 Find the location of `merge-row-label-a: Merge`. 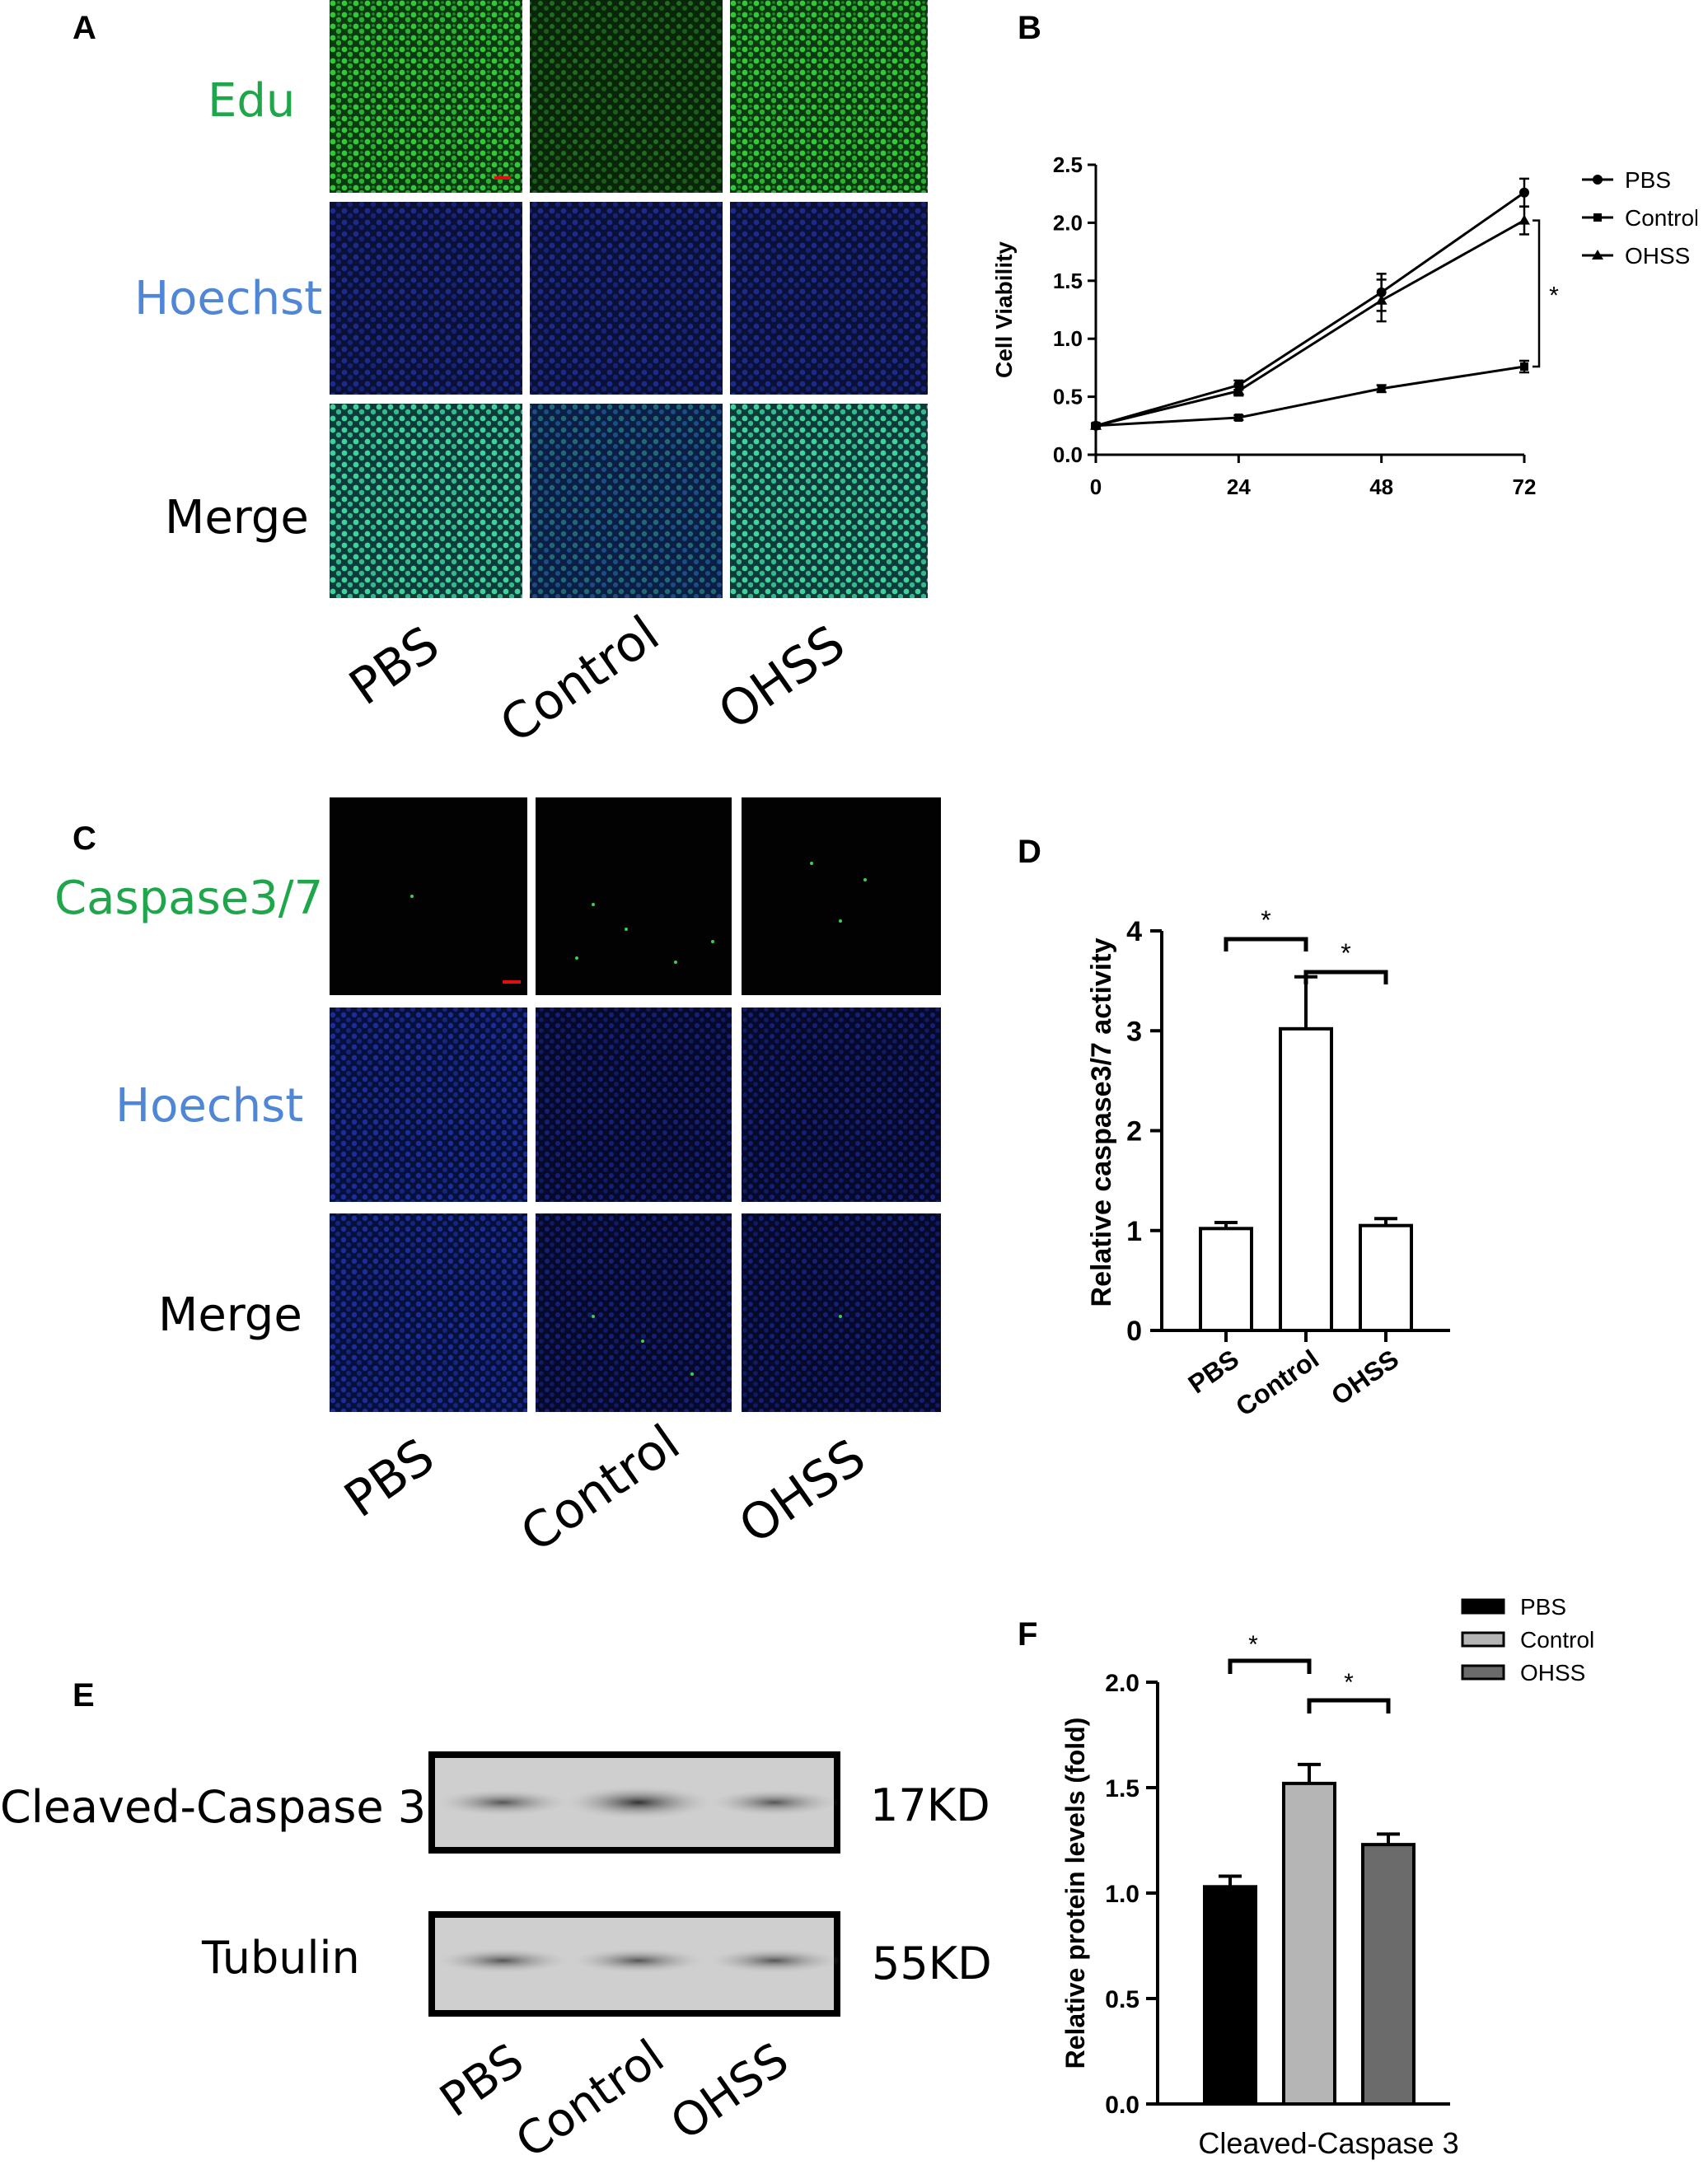

merge-row-label-a: Merge is located at coordinates (237, 518).